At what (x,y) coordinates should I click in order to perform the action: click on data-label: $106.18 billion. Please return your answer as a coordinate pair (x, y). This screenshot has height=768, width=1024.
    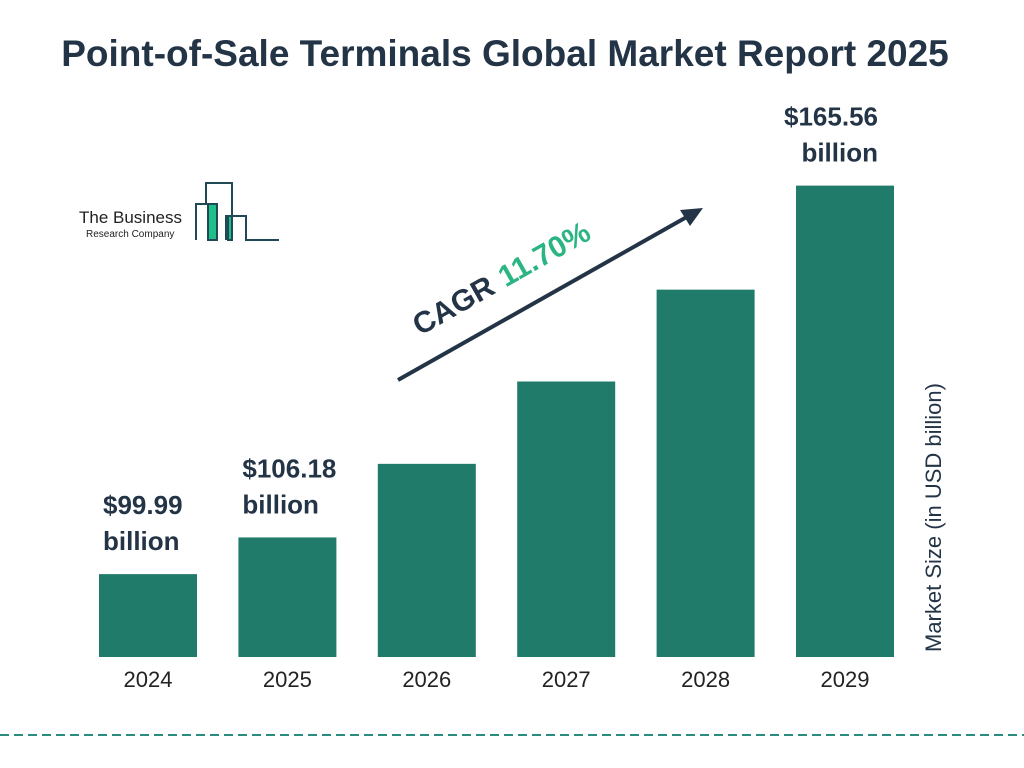
    Looking at the image, I should click on (289, 486).